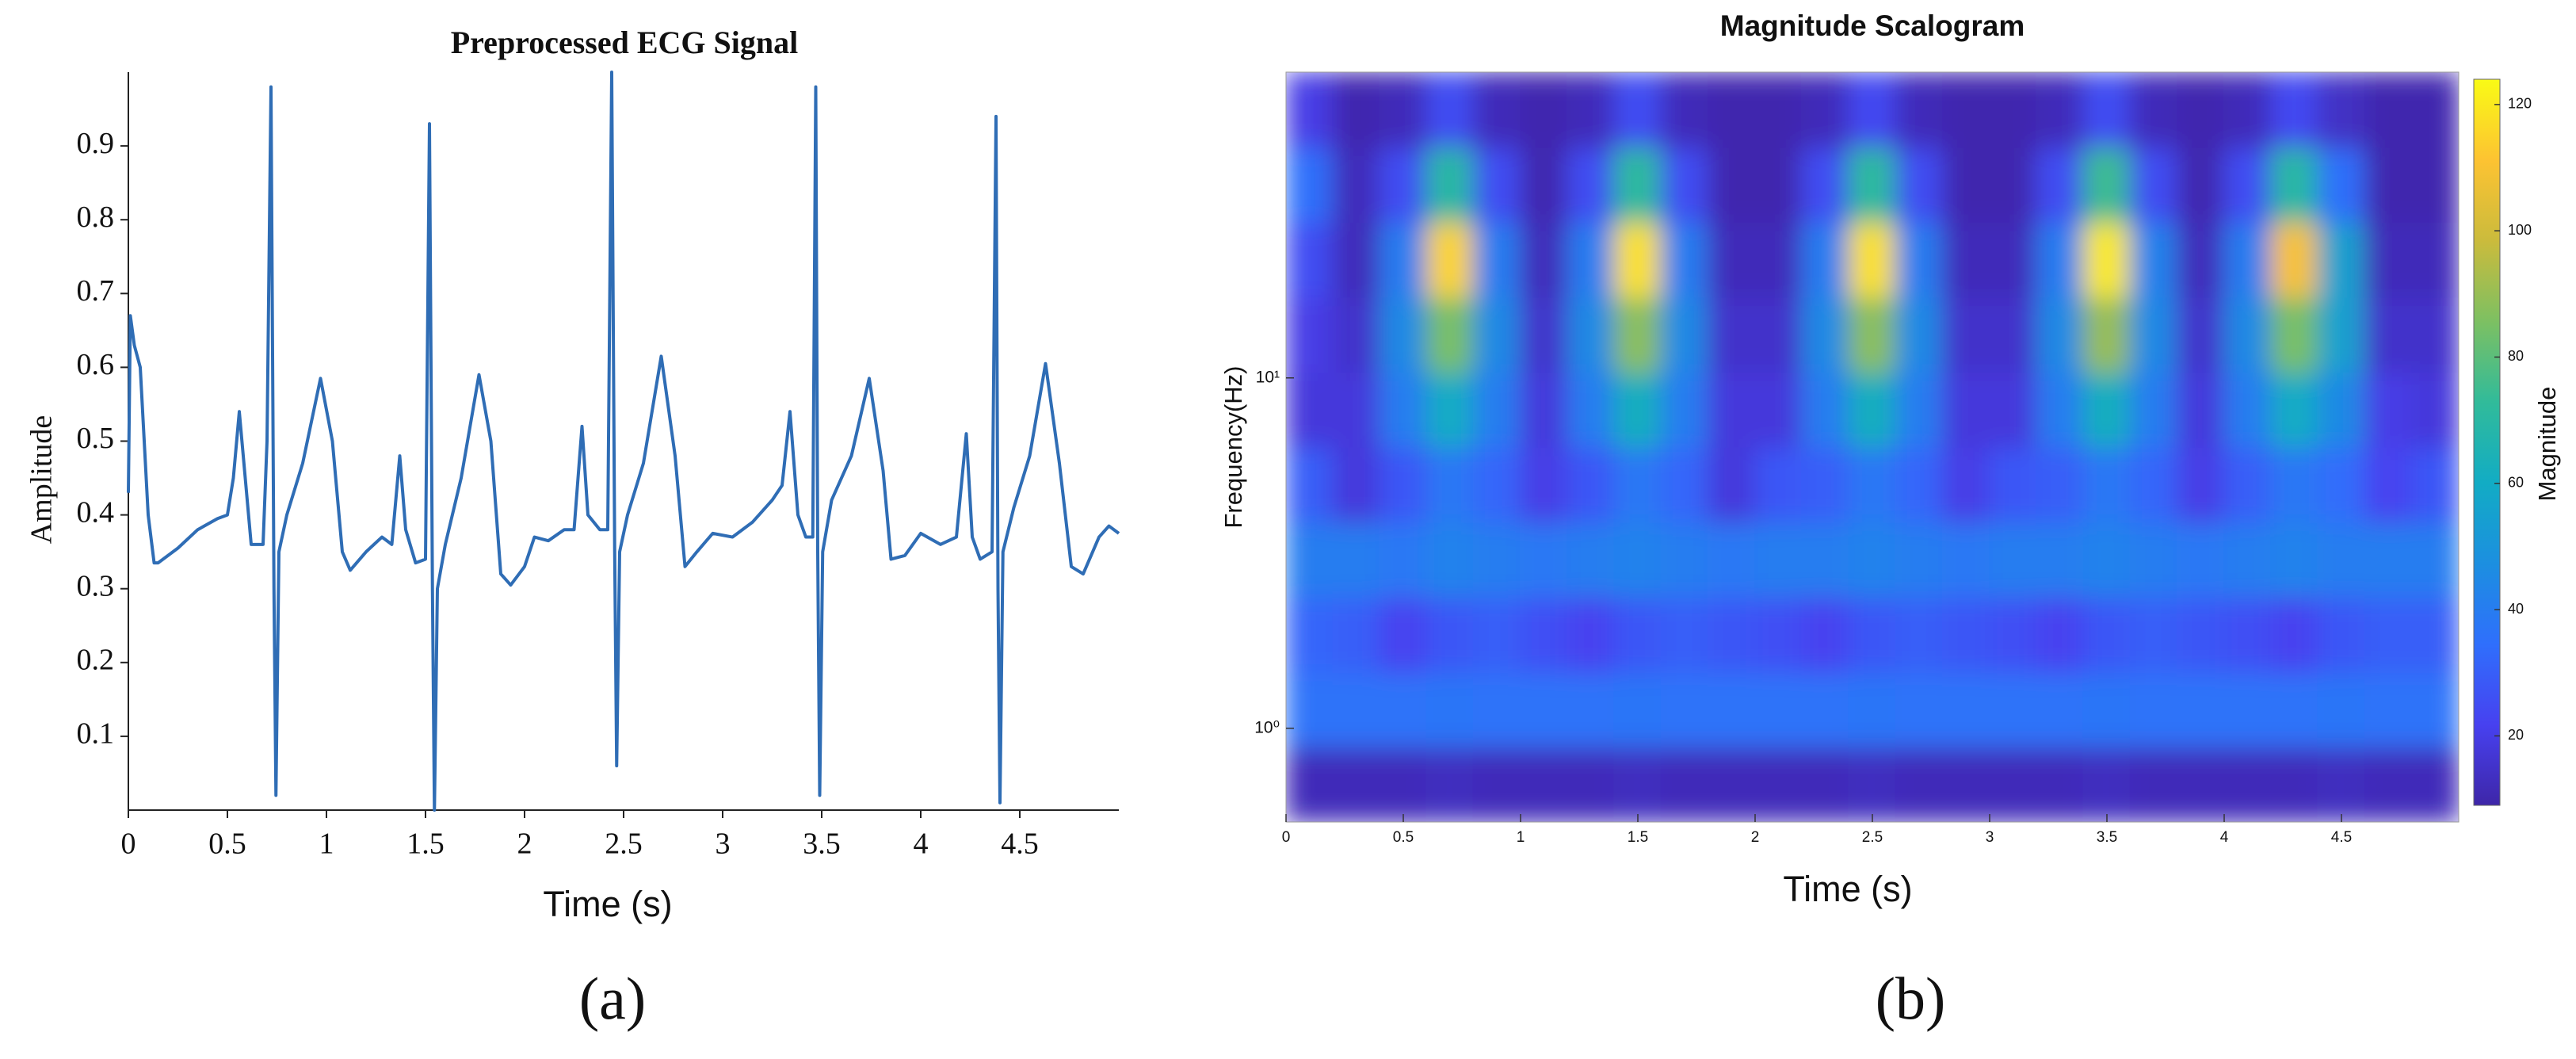 The height and width of the screenshot is (1059, 2576). I want to click on colorbar-label: Magnitude, so click(2547, 444).